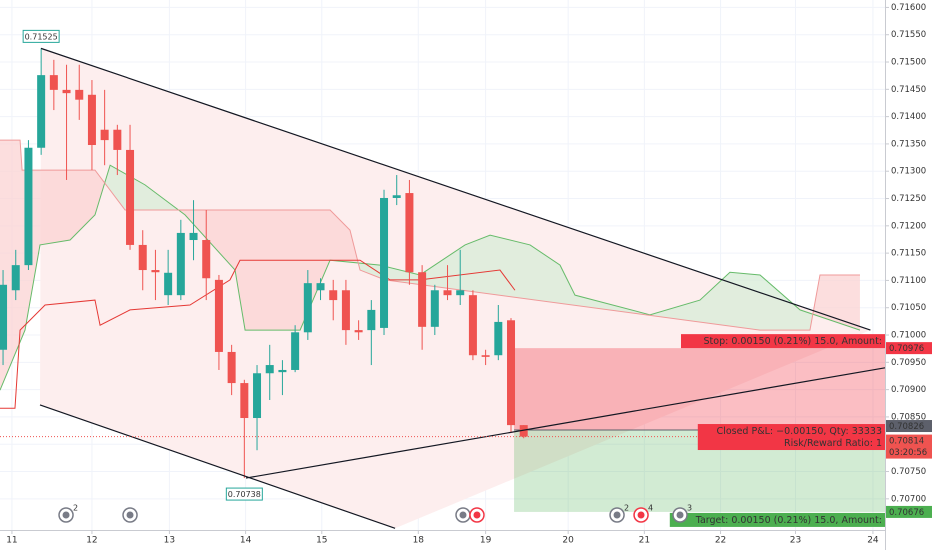  Describe the element at coordinates (689, 508) in the screenshot. I see `event-count: 3` at that location.